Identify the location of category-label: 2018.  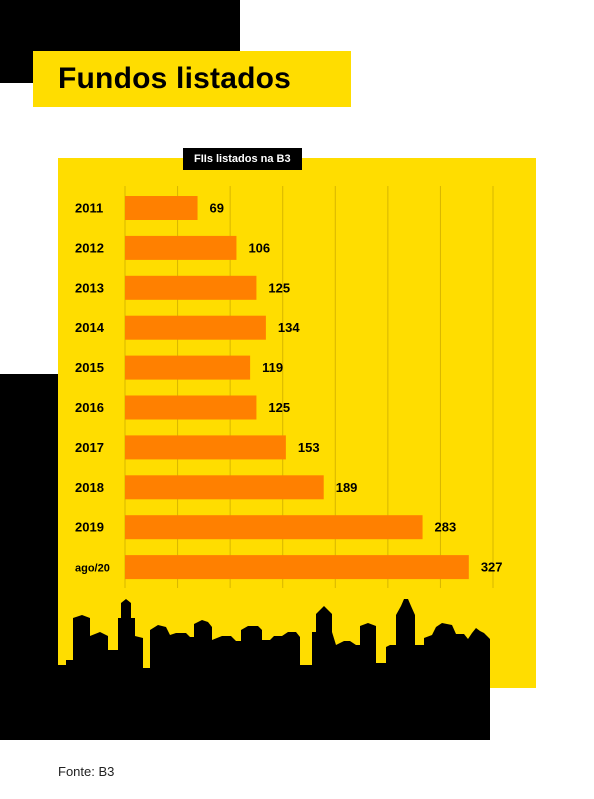
(89, 487).